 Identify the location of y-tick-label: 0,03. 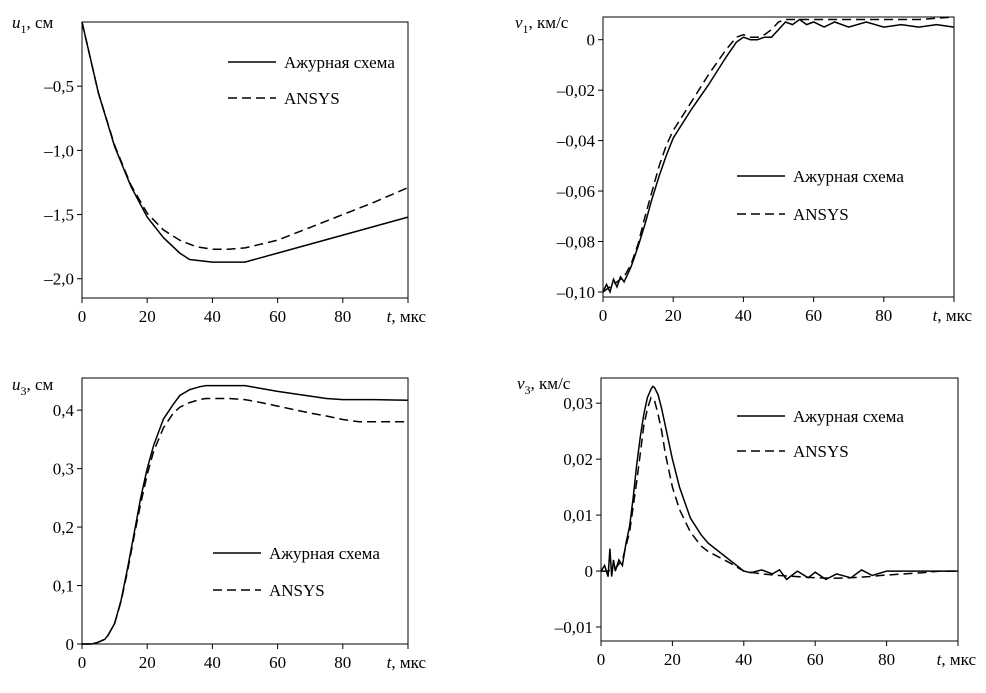
(578, 403).